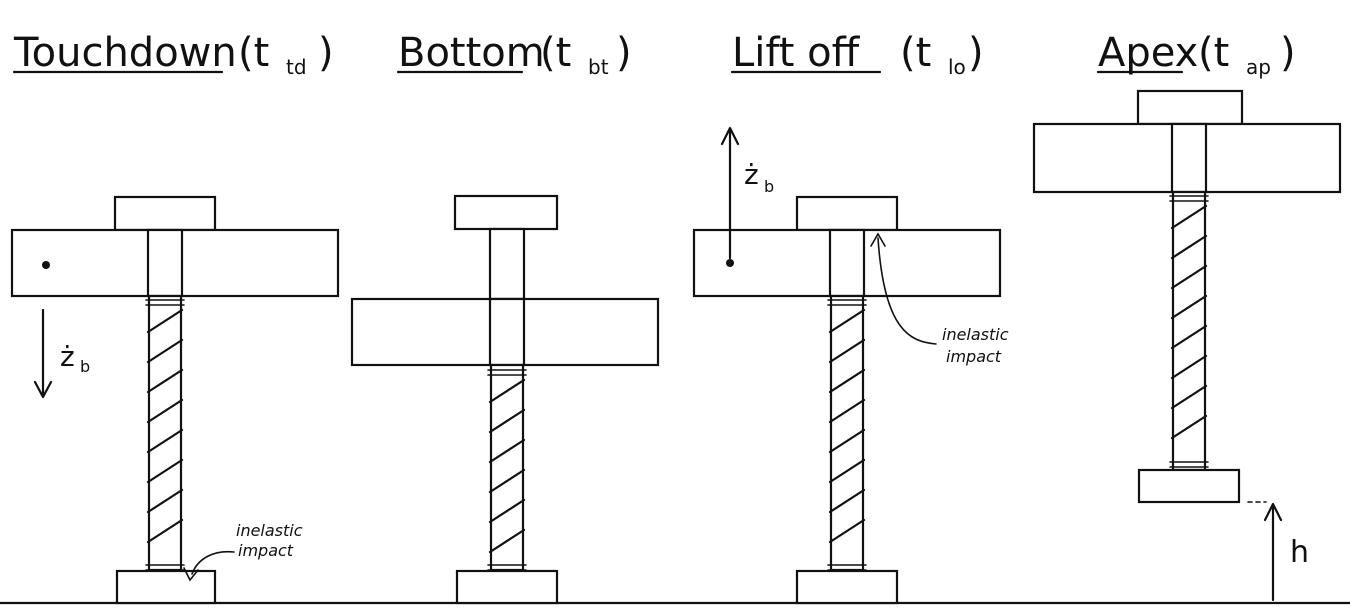 The height and width of the screenshot is (616, 1350). I want to click on body-impact-arrowhead, so click(878, 239).